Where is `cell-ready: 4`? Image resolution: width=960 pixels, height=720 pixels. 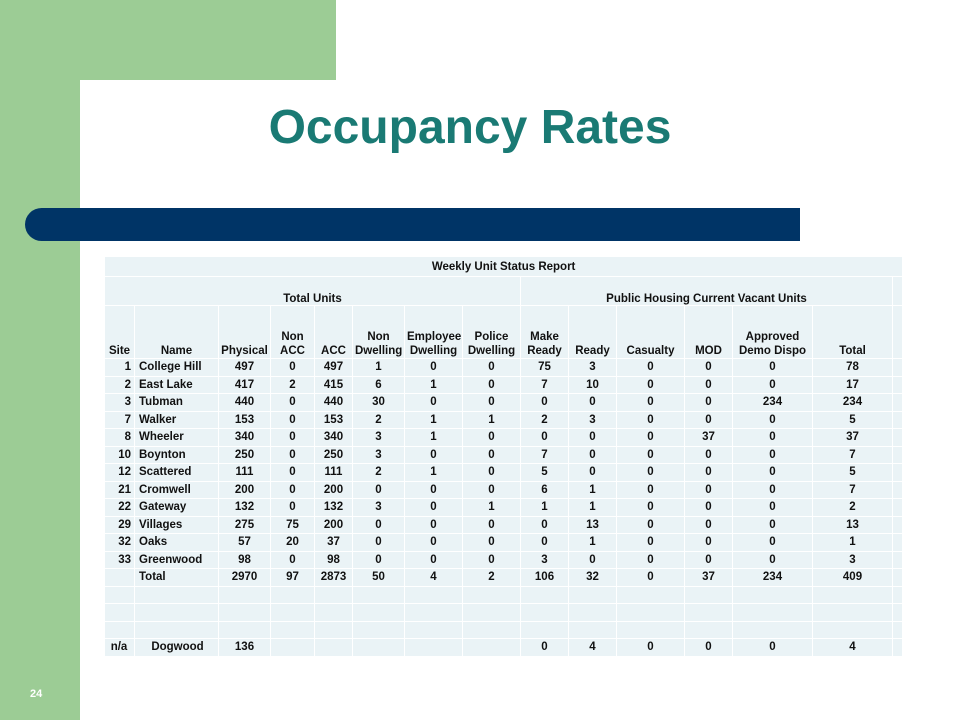
cell-ready: 4 is located at coordinates (592, 647).